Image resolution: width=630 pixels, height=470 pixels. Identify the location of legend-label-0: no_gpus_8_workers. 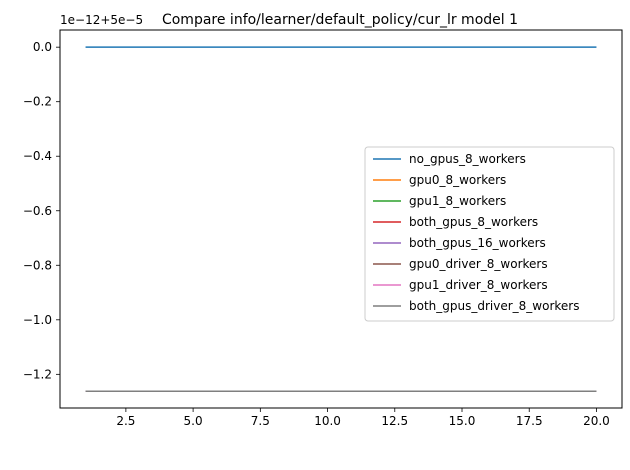
(467, 159).